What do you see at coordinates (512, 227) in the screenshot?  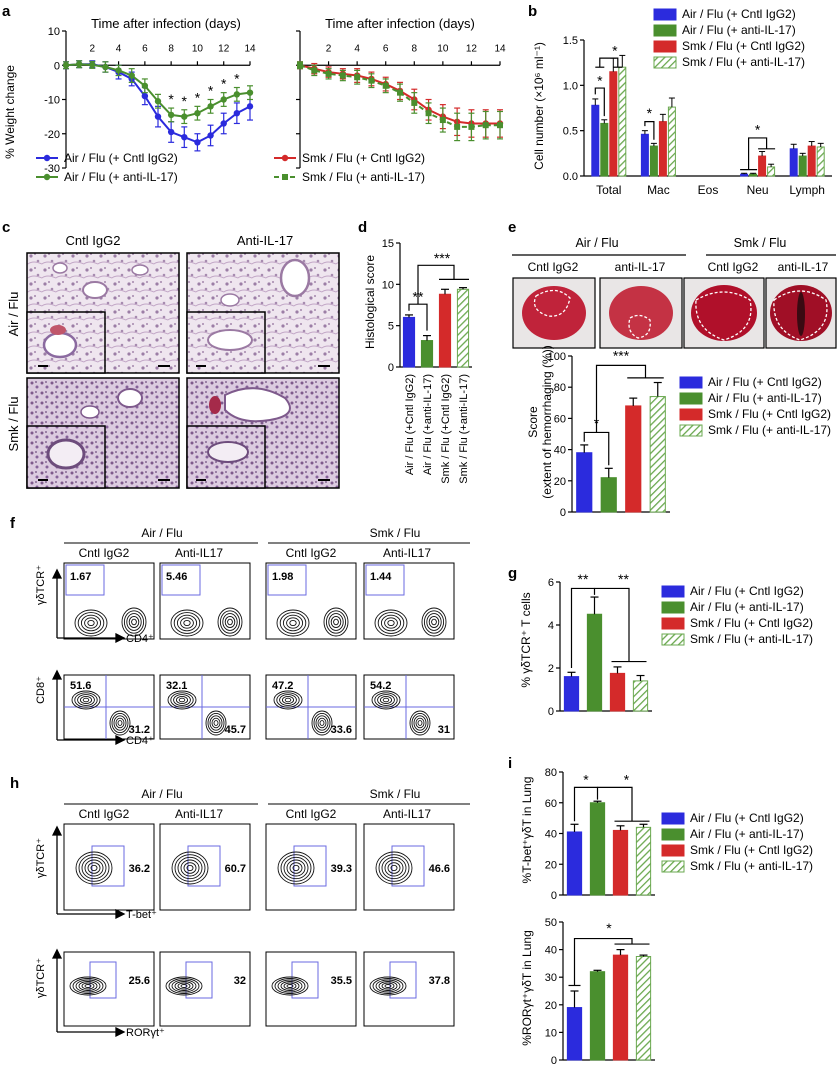 I see `panel-letter-e: e` at bounding box center [512, 227].